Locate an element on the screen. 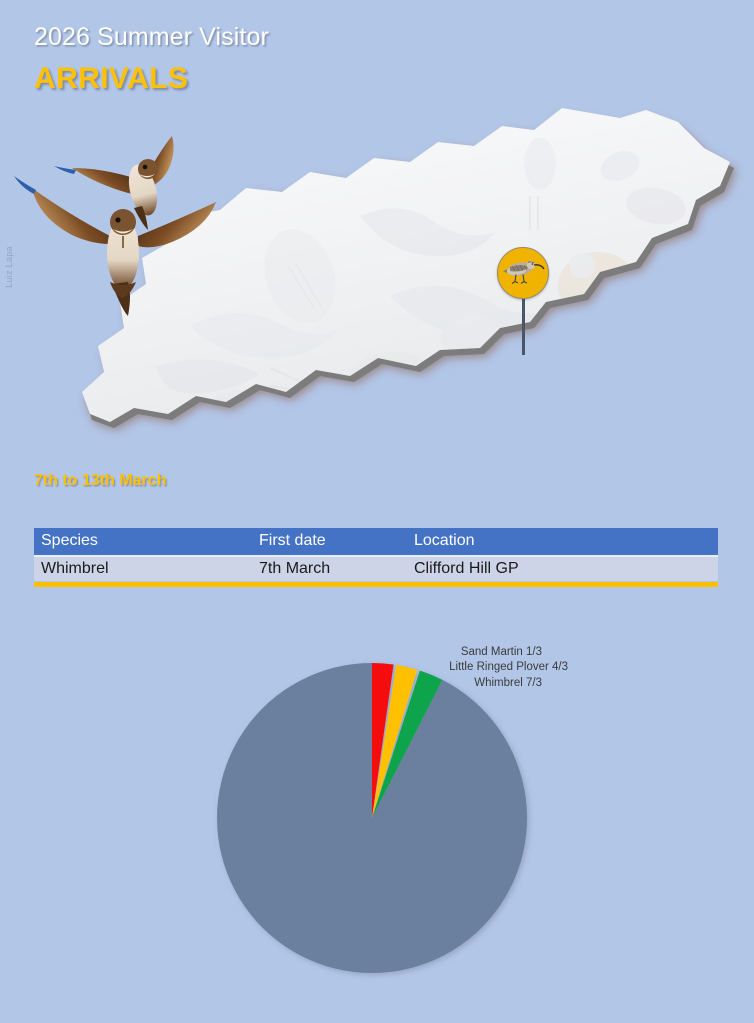 The width and height of the screenshot is (754, 1023). sand-martins-photo is located at coordinates (115, 226).